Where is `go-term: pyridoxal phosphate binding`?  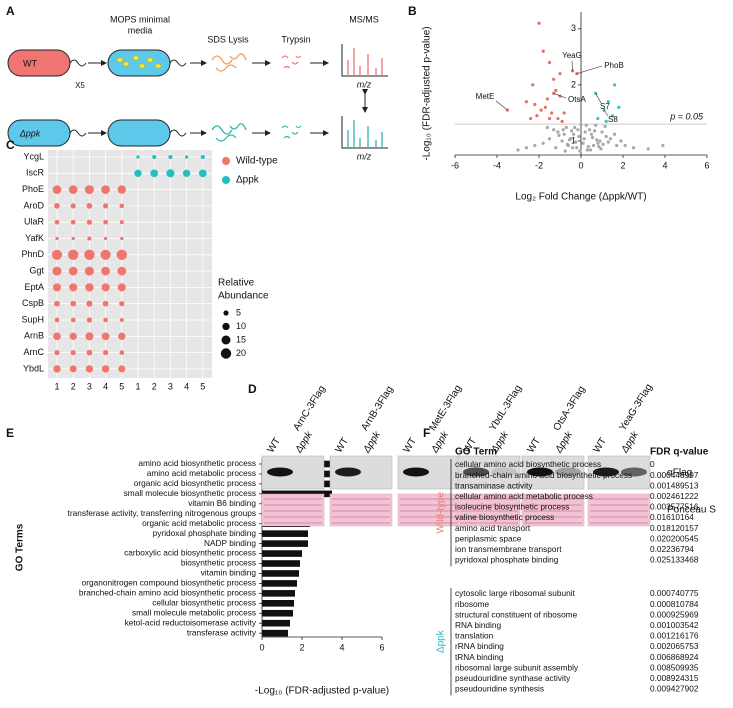 go-term: pyridoxal phosphate binding is located at coordinates (507, 560).